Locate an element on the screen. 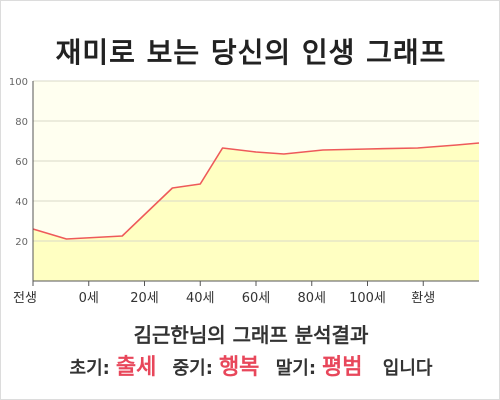 Image resolution: width=500 pixels, height=400 pixels. summary-line: 초기: 출세 중기: 행복 말기: 평범 입니다 is located at coordinates (250, 365).